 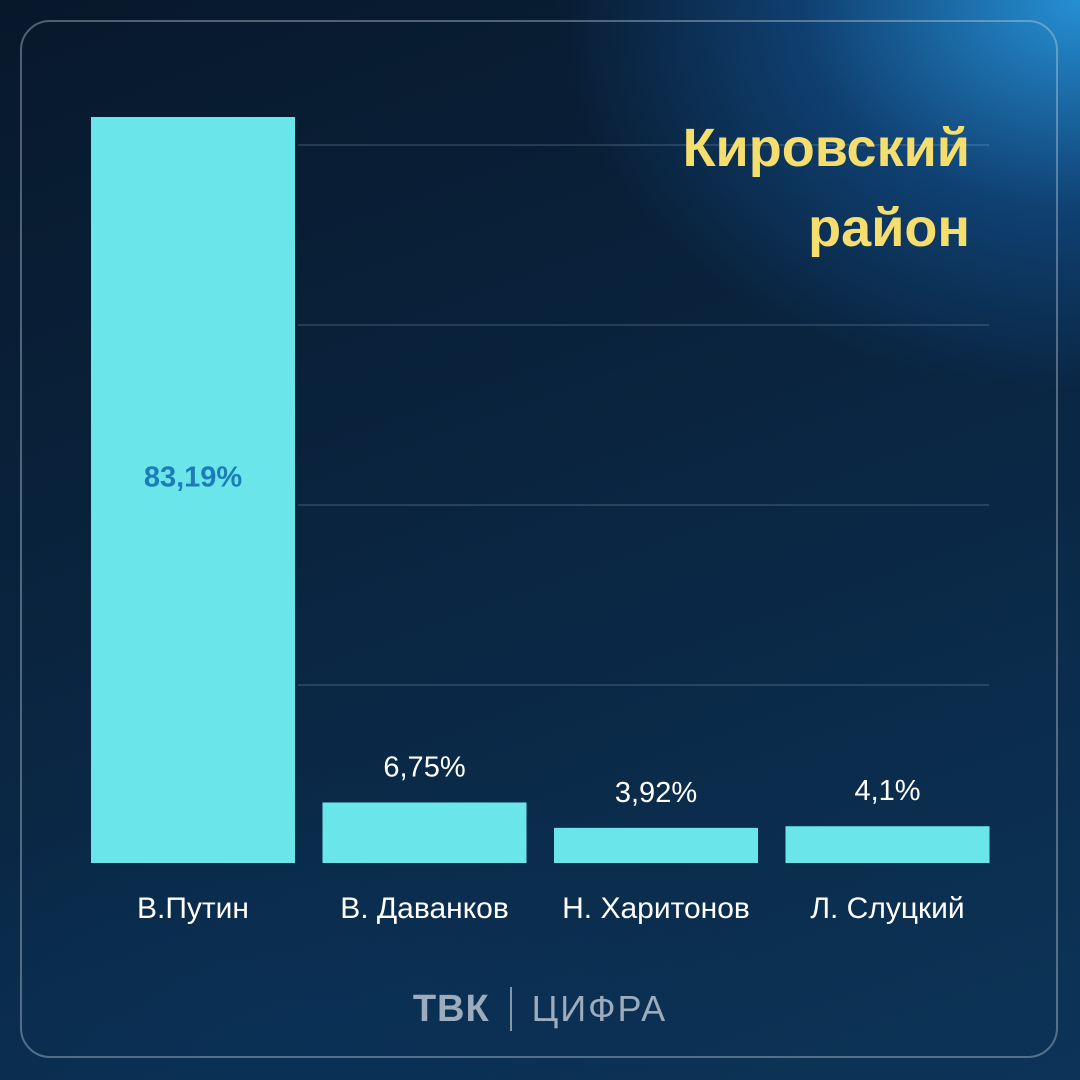 I want to click on footer-logo: ТВК ЦИФРА, so click(x=540, y=1009).